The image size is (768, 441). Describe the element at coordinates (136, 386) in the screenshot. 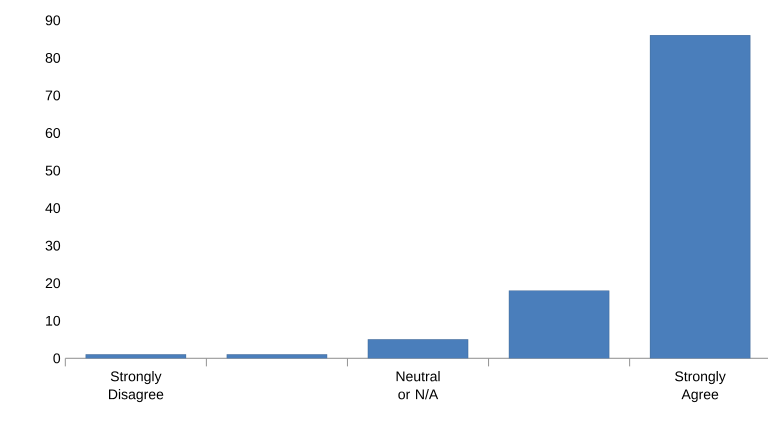

I see `x-tick-label: Strongly Disagree` at that location.